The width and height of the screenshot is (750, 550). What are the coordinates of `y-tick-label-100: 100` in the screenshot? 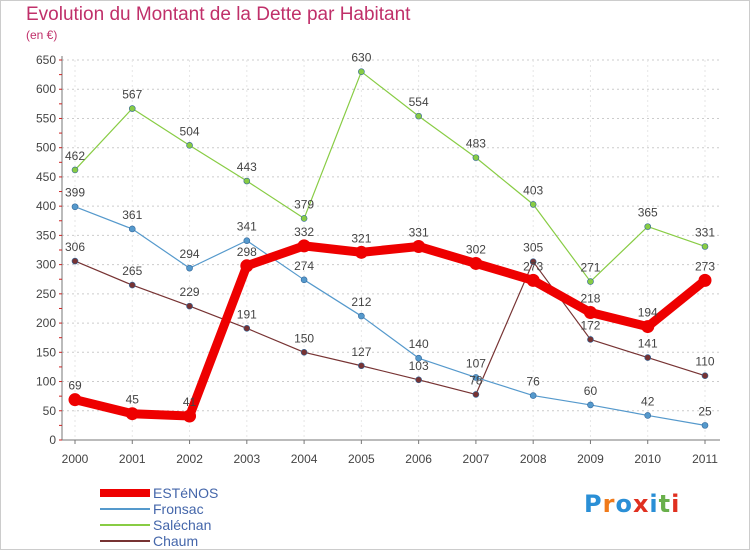 It's located at (46, 382).